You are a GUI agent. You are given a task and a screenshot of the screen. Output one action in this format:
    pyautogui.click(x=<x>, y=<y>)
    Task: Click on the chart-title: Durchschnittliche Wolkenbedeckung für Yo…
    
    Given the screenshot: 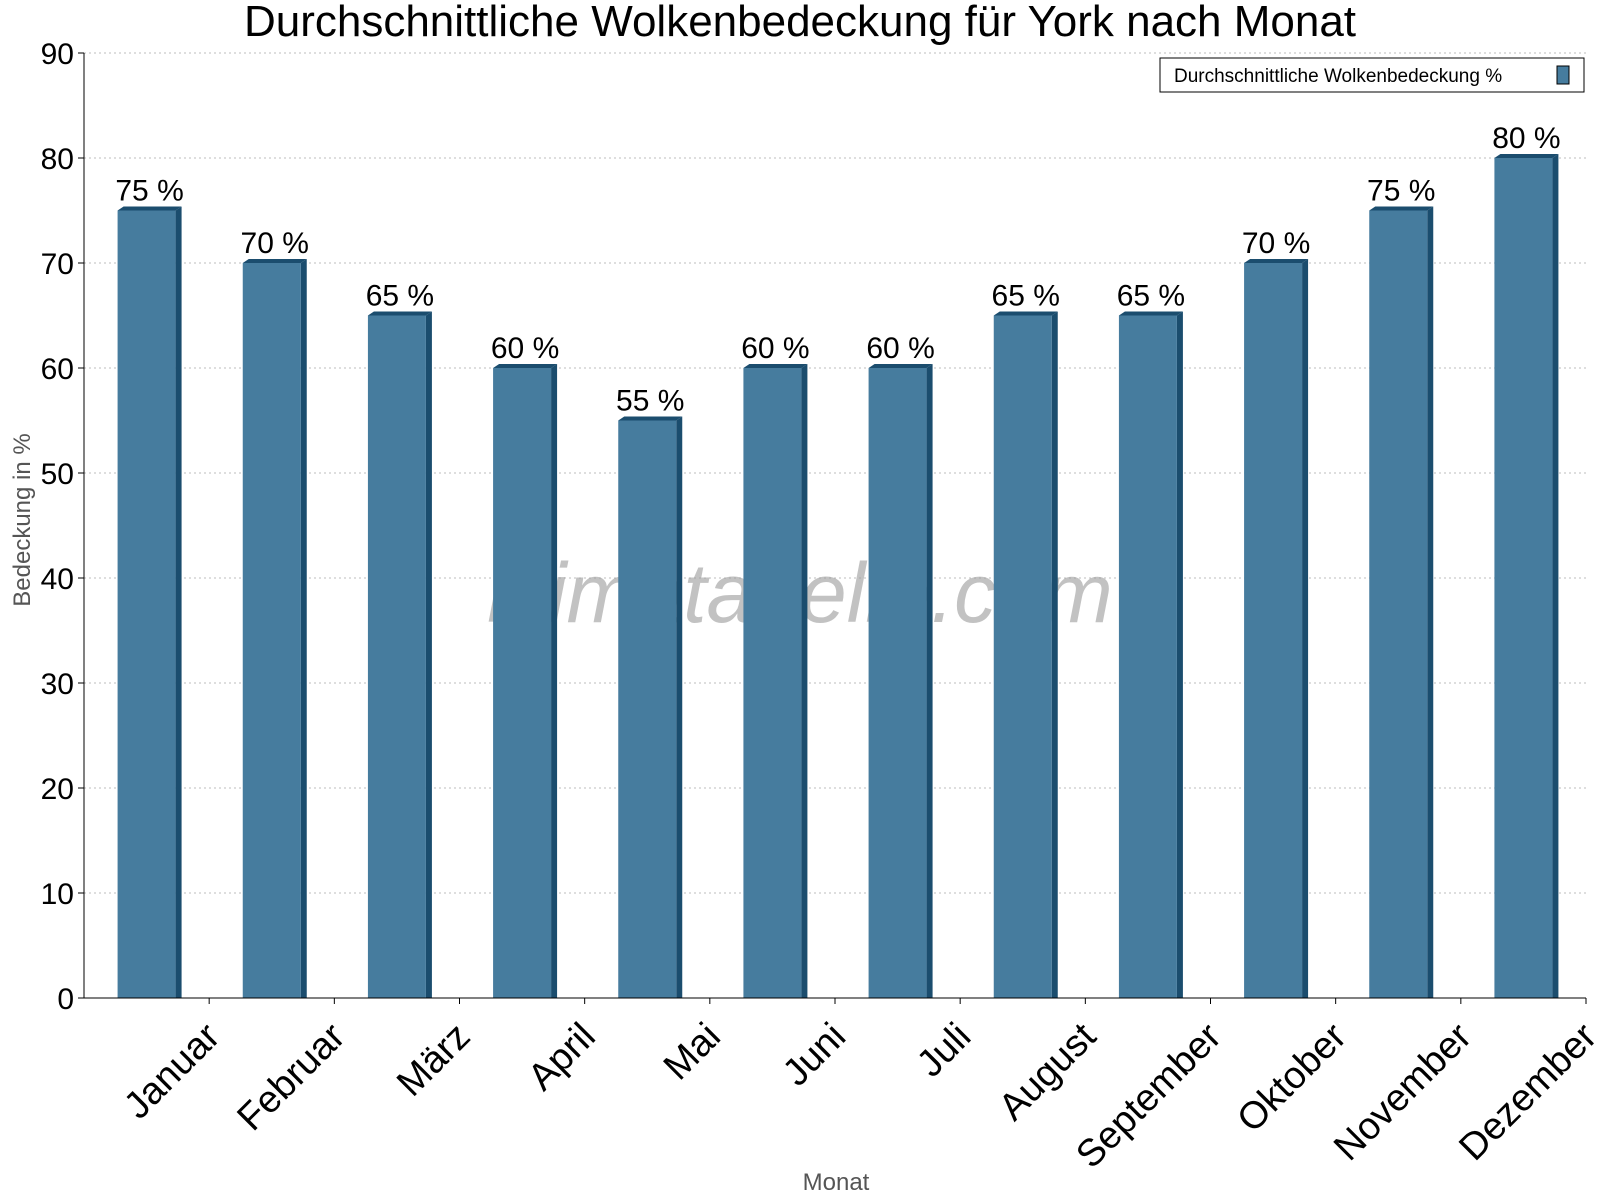 What is the action you would take?
    pyautogui.click(x=800, y=23)
    